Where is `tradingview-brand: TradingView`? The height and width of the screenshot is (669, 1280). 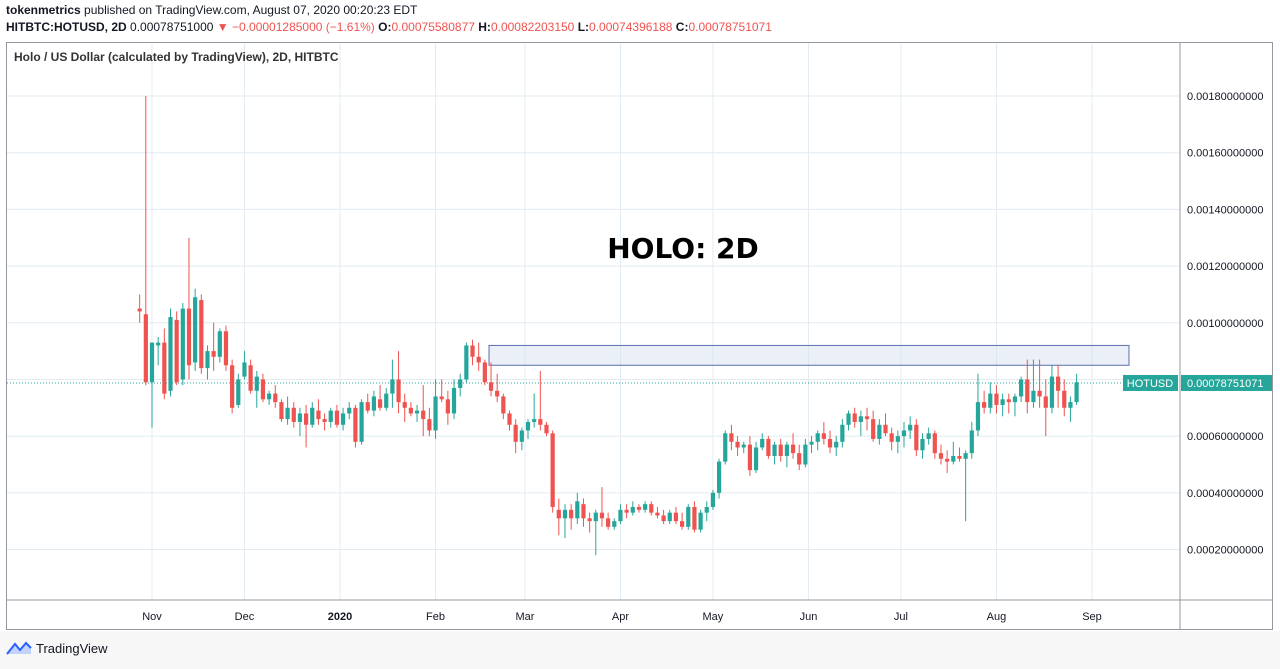
tradingview-brand: TradingView is located at coordinates (57, 648).